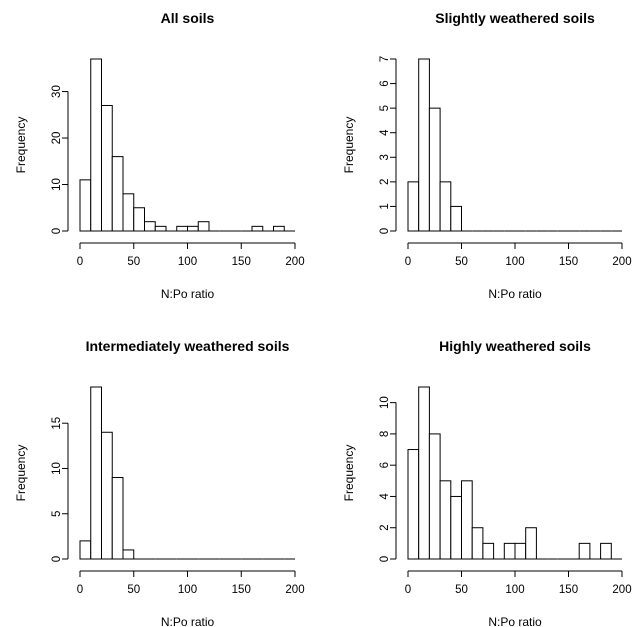  I want to click on panel-title: Highly weathered soils, so click(515, 346).